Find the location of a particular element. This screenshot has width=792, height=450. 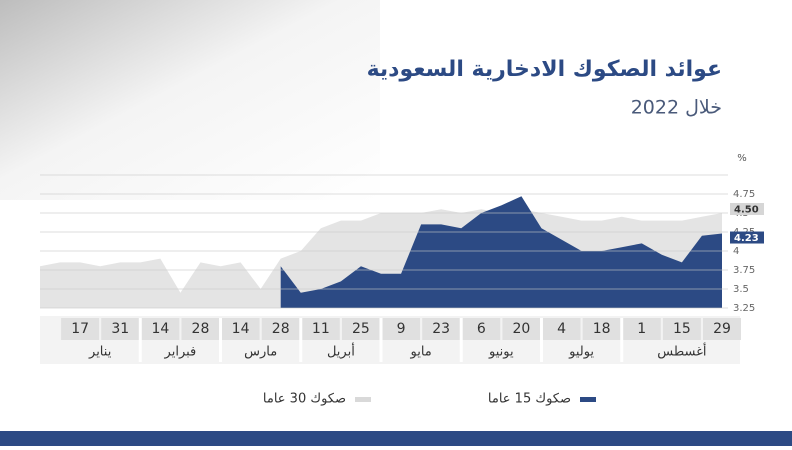

x-group-label: فبراير is located at coordinates (180, 352).